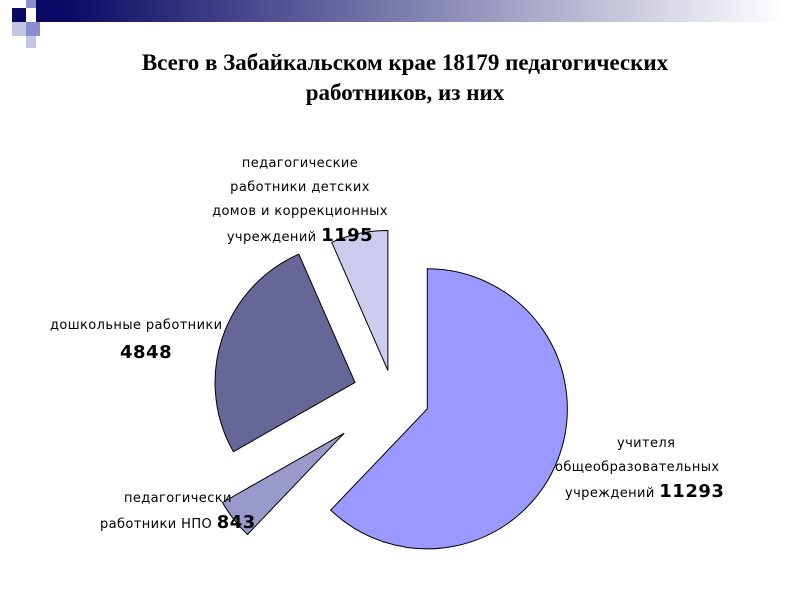 The width and height of the screenshot is (800, 600). I want to click on slice-value-preschool: 4848, so click(146, 352).